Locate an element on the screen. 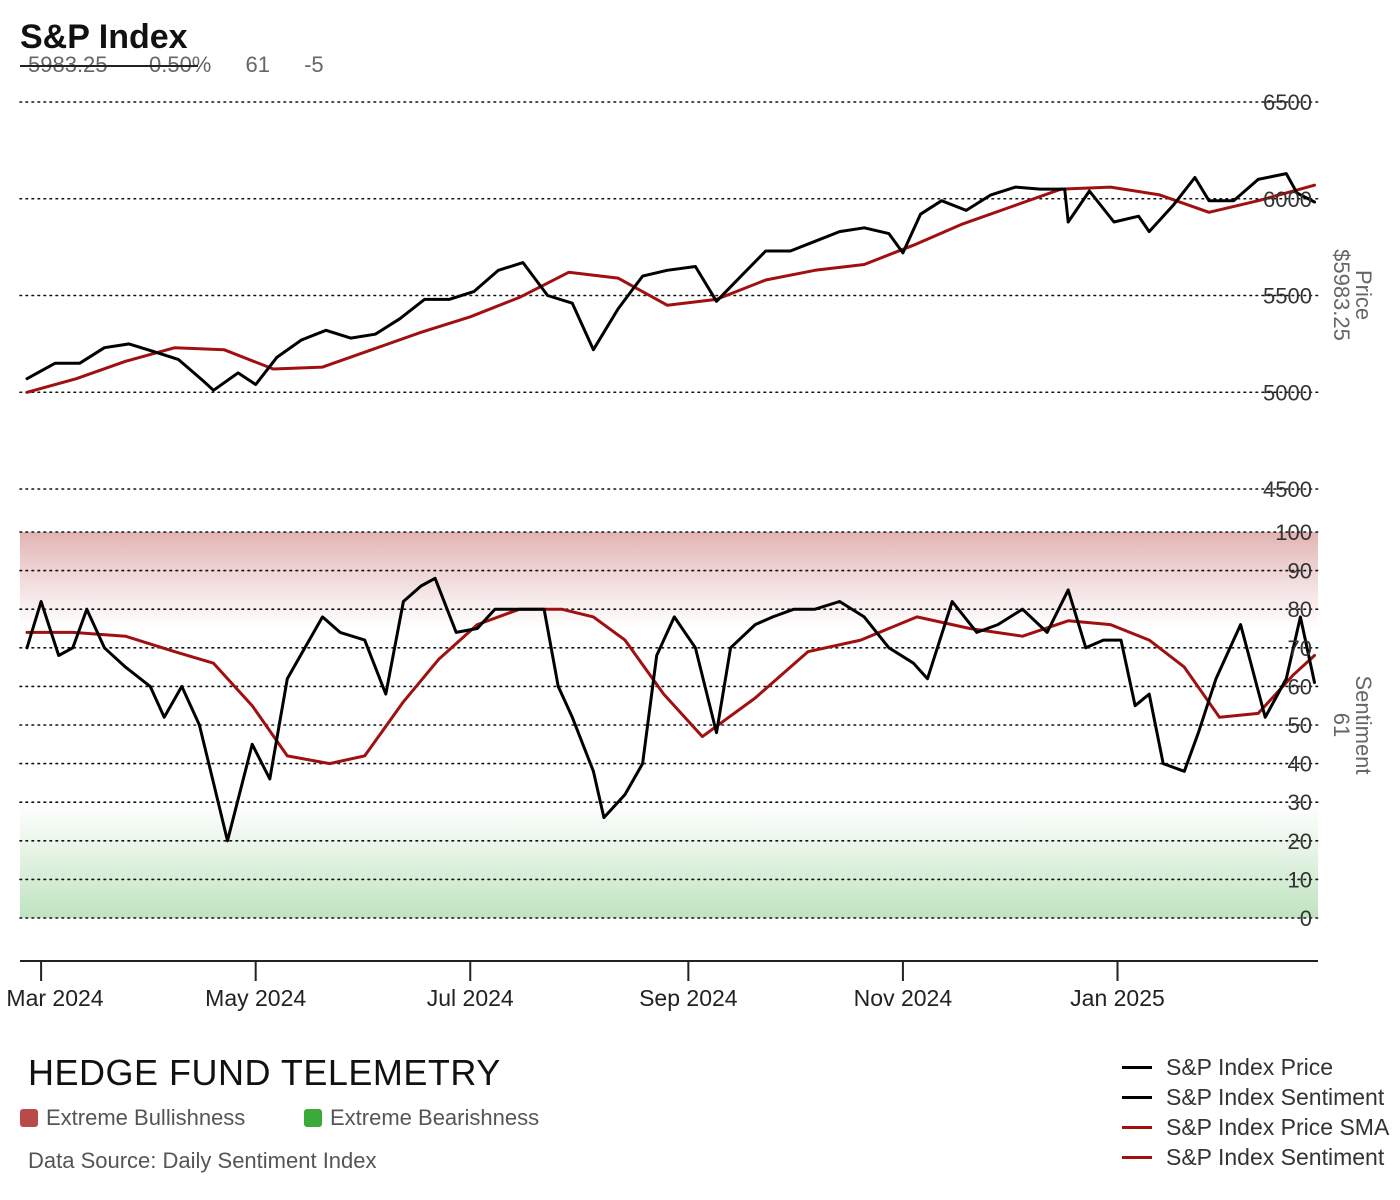  x-tick-label: Nov 2024 is located at coordinates (903, 998).